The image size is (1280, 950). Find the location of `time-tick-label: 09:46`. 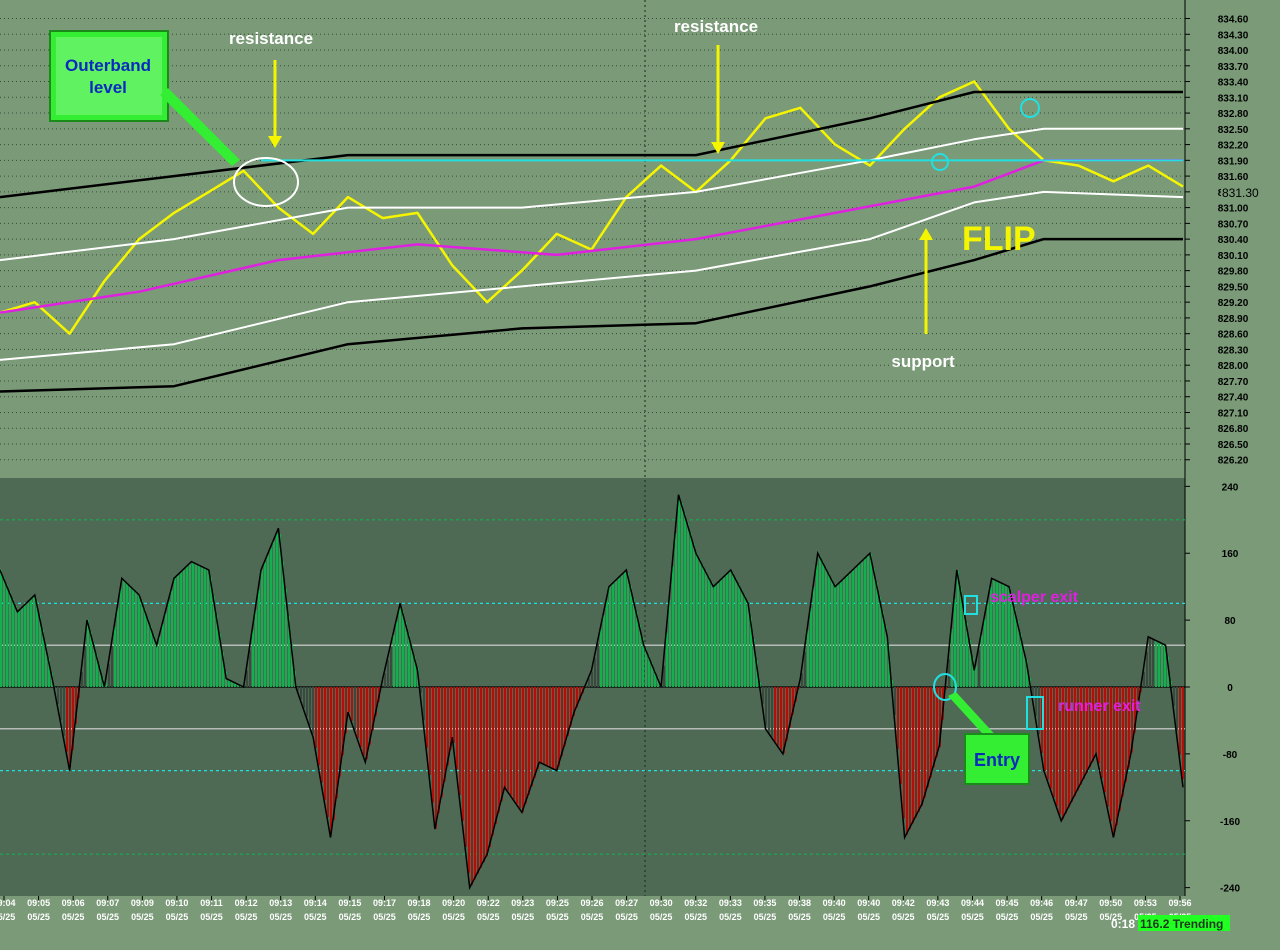

time-tick-label: 09:46 is located at coordinates (1041, 903).